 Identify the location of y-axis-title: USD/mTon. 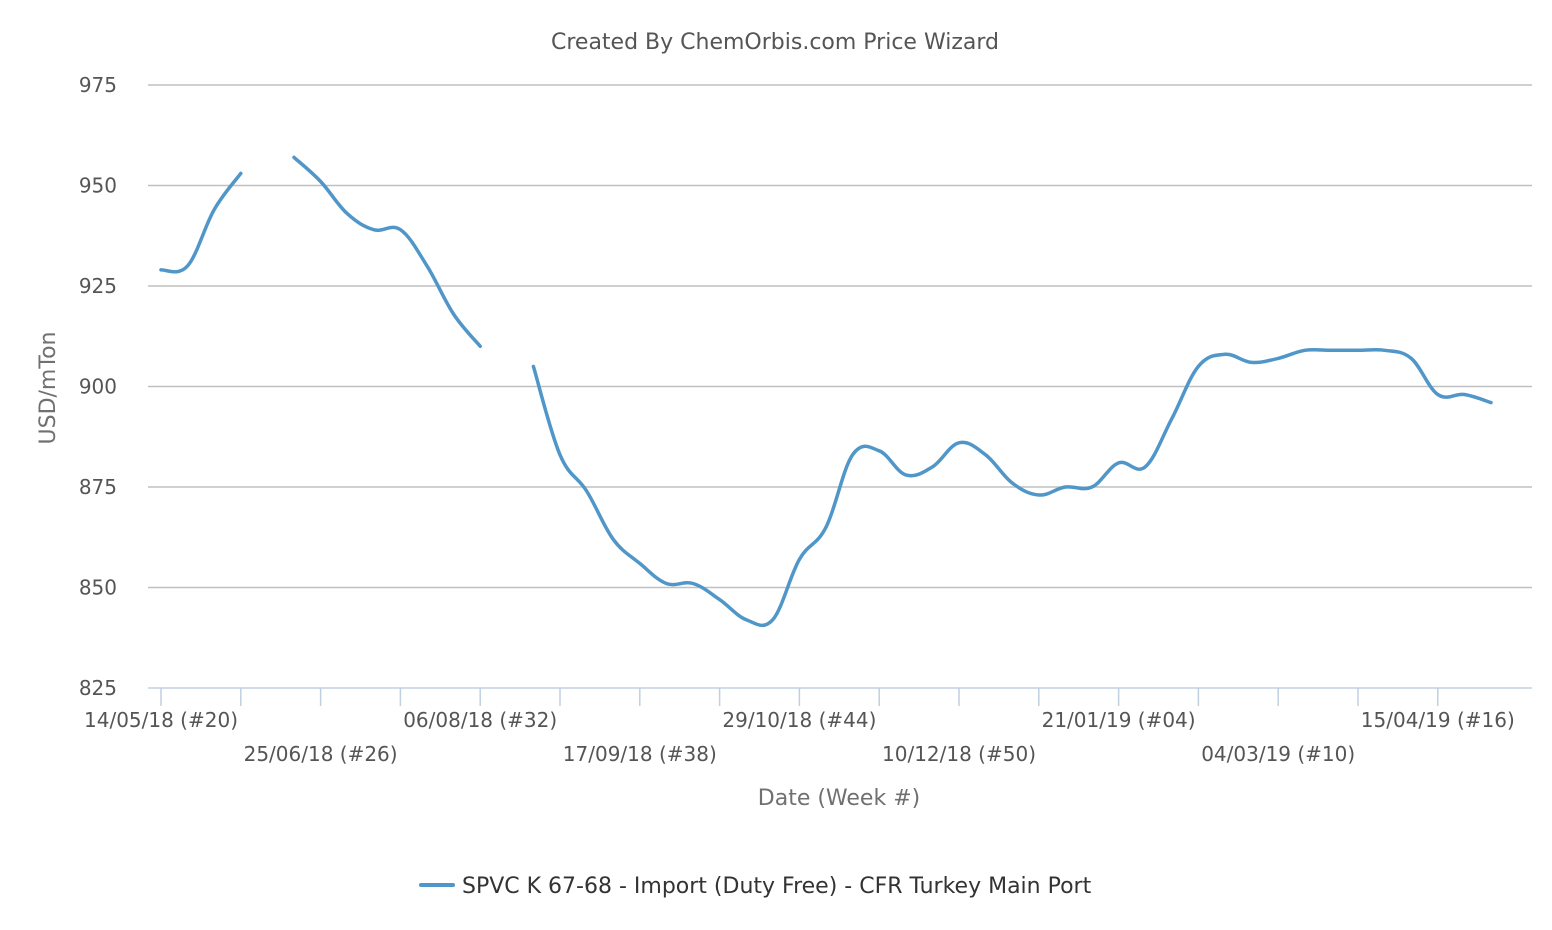
(48, 388).